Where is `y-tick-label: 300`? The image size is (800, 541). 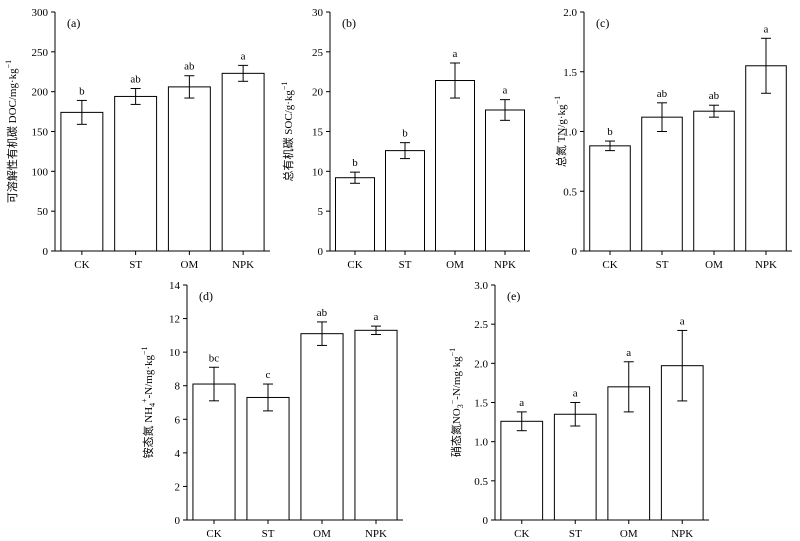
y-tick-label: 300 is located at coordinates (40, 13).